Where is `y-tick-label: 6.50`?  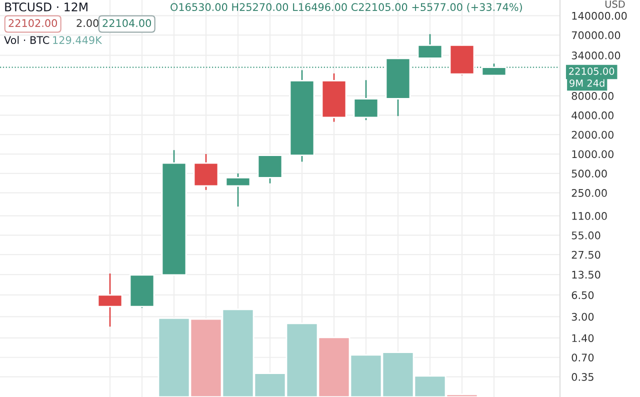 y-tick-label: 6.50 is located at coordinates (583, 295).